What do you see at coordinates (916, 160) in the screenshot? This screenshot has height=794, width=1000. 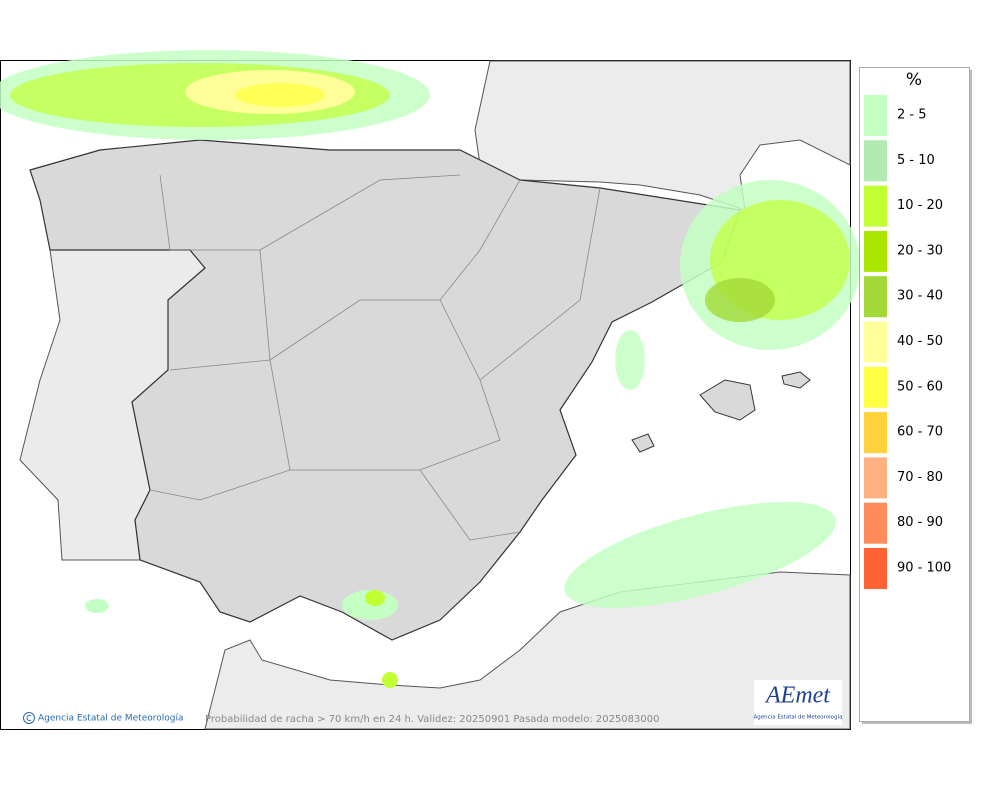 I see `legend-label: 5 - 10` at bounding box center [916, 160].